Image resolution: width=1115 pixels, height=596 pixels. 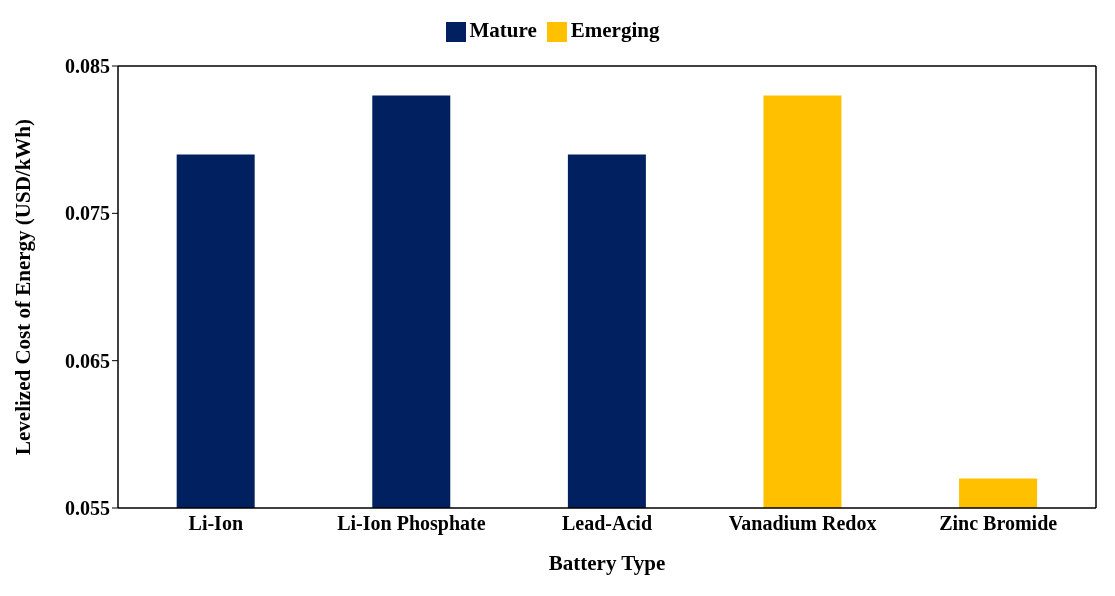 What do you see at coordinates (411, 524) in the screenshot?
I see `x-tick-label: Li-Ion Phosphate` at bounding box center [411, 524].